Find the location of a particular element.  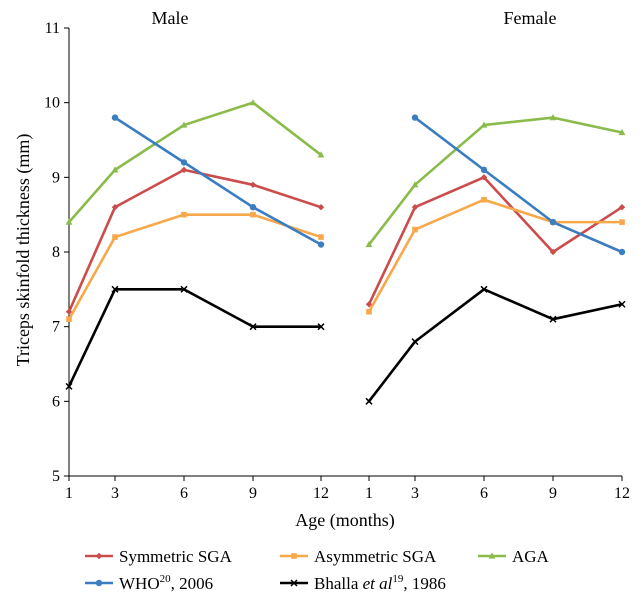

legend-item-bhalla: Bhalla et al19, 1986 is located at coordinates (363, 583).